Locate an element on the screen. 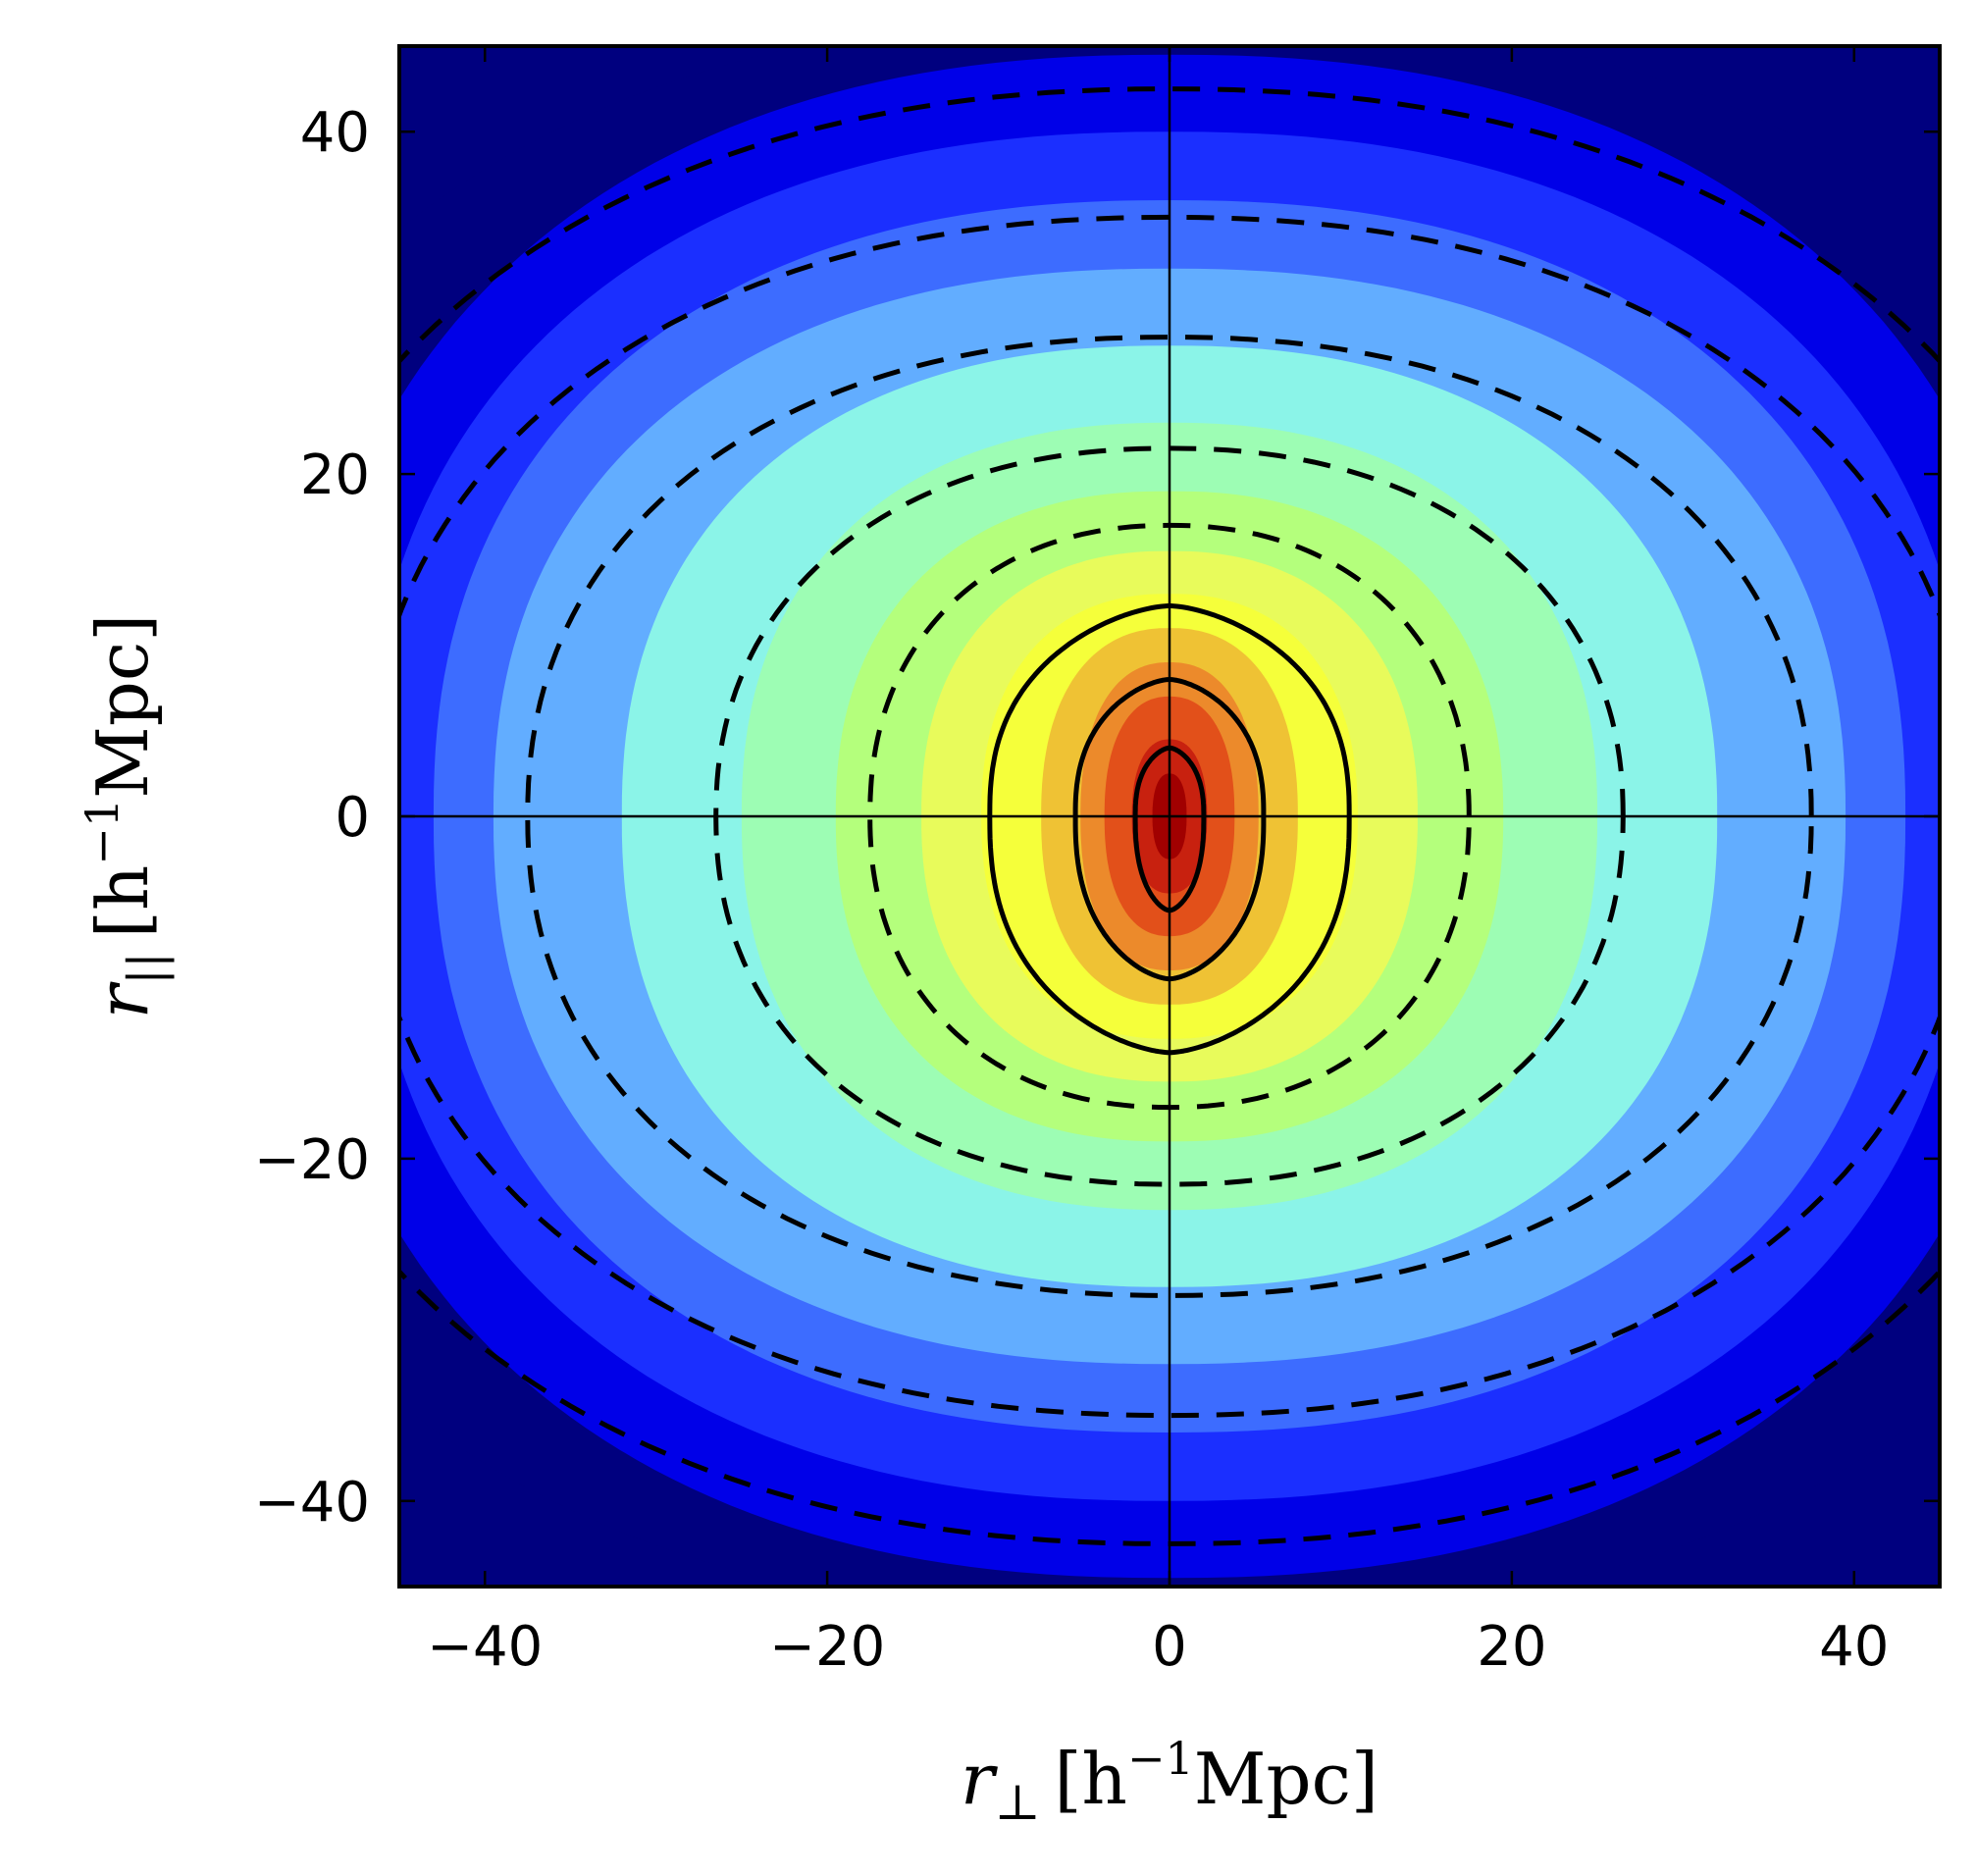 This screenshot has width=1976, height=1876. x-axis-subscript: ⊥ is located at coordinates (1017, 1802).